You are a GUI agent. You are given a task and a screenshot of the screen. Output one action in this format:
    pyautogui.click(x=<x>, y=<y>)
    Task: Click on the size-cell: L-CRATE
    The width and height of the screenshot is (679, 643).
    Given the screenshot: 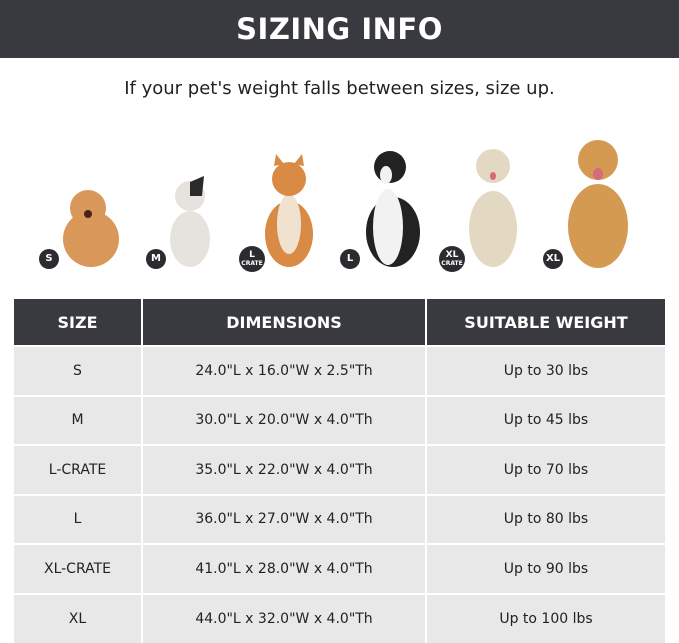 What is the action you would take?
    pyautogui.click(x=78, y=470)
    